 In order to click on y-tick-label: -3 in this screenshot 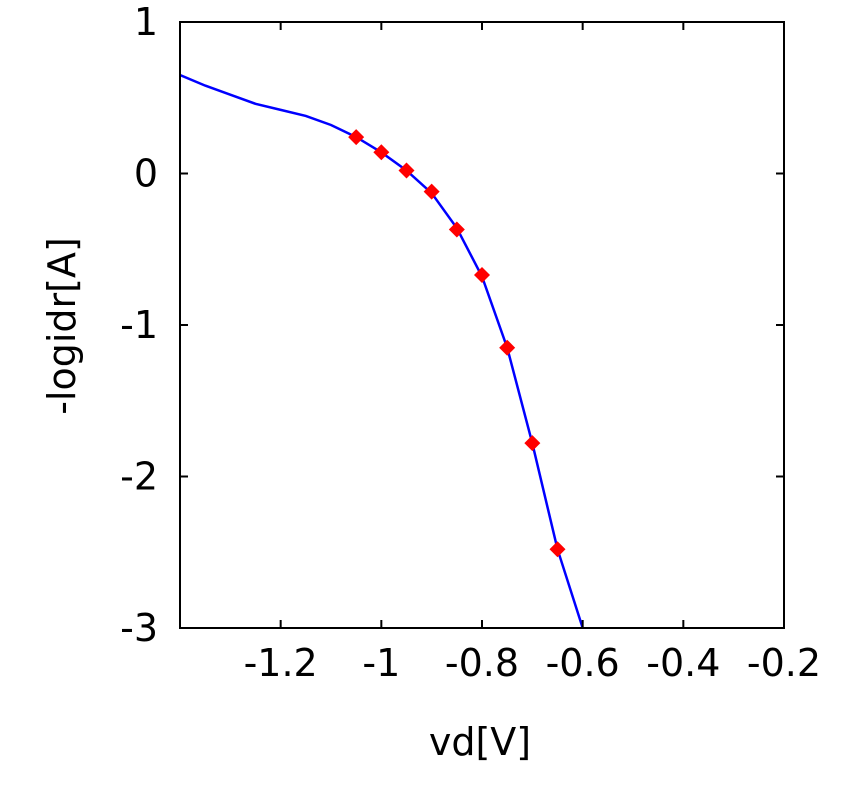, I will do `click(139, 628)`.